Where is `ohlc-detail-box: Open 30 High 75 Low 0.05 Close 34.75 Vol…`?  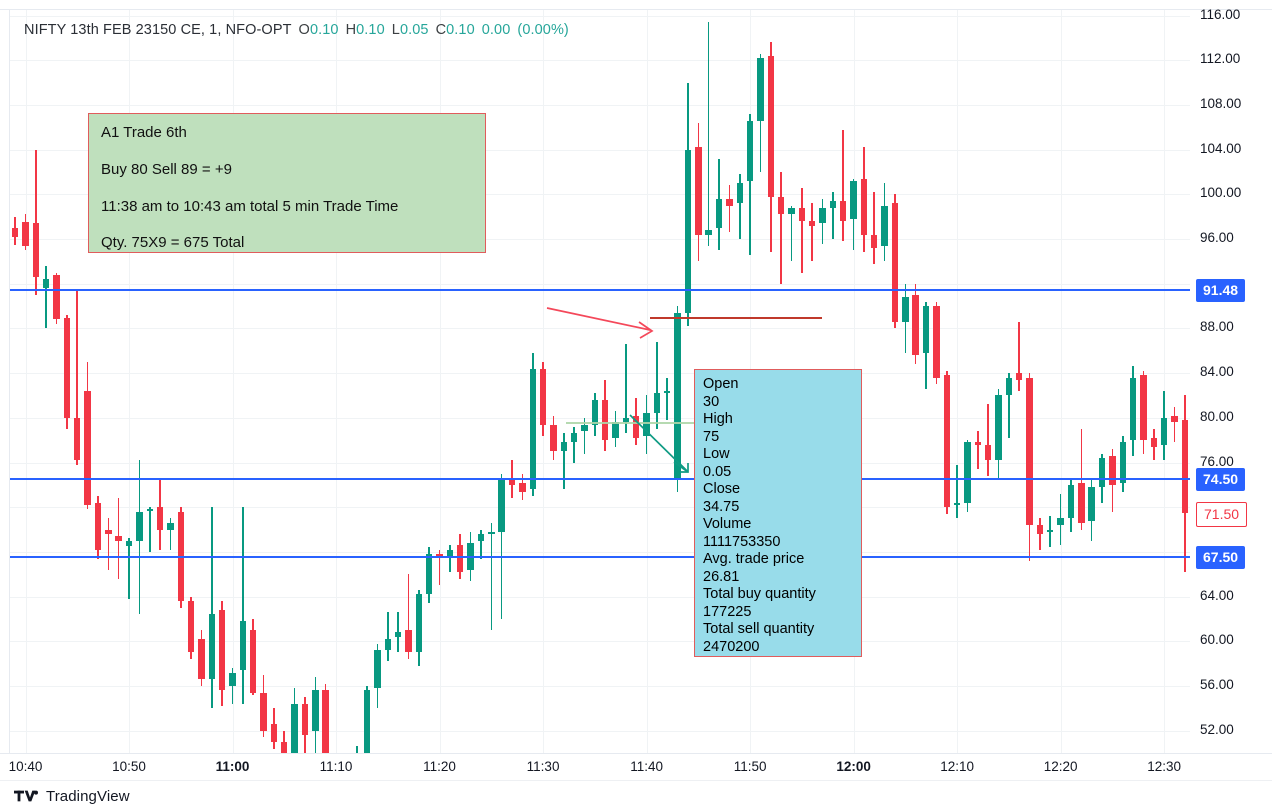 ohlc-detail-box: Open 30 High 75 Low 0.05 Close 34.75 Vol… is located at coordinates (778, 513).